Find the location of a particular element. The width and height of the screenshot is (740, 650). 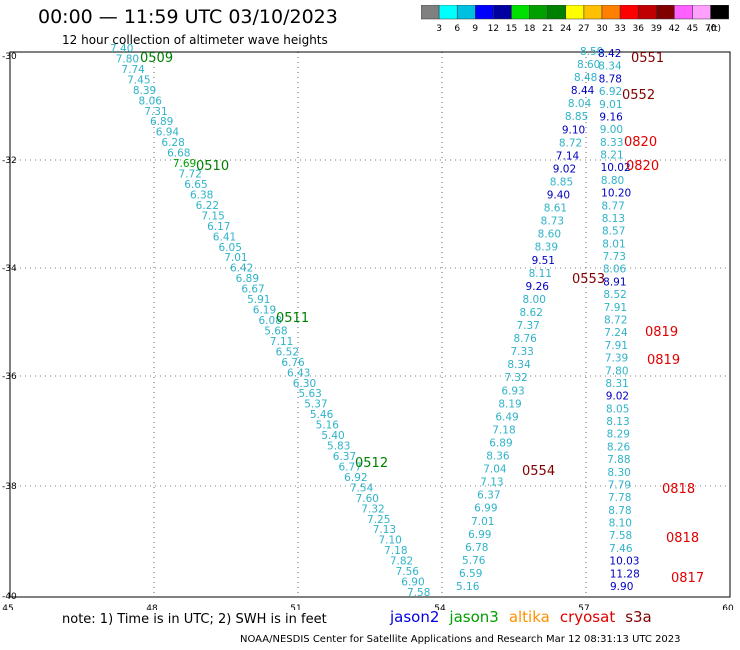

wave-height-value: 5.91 is located at coordinates (258, 300).